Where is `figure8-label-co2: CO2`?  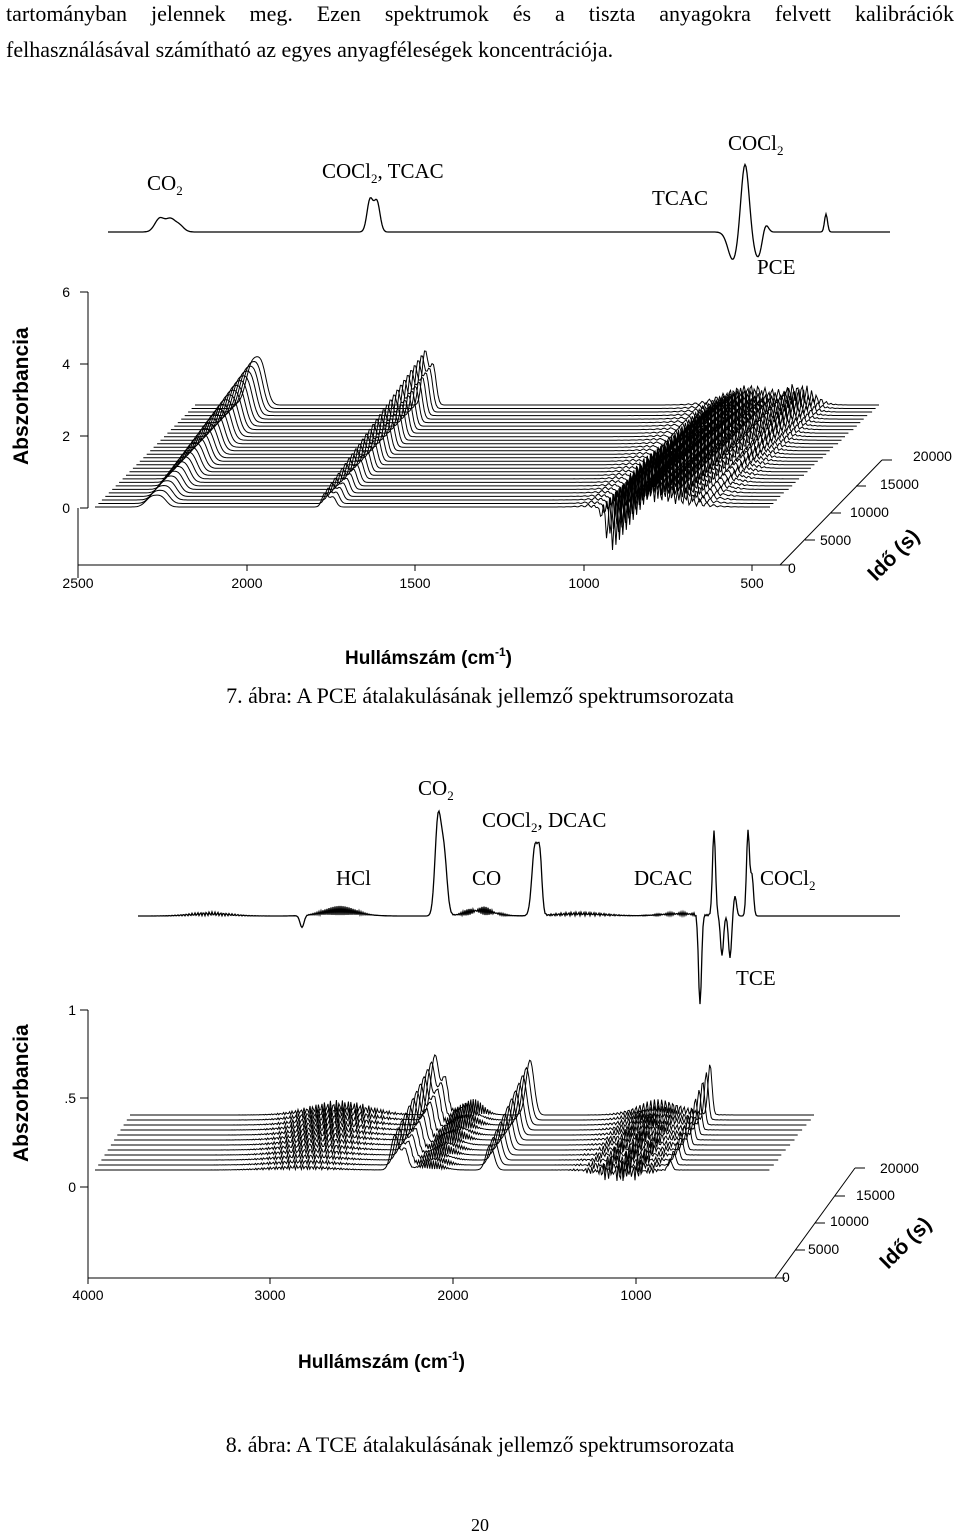
figure8-label-co2: CO2 is located at coordinates (436, 789).